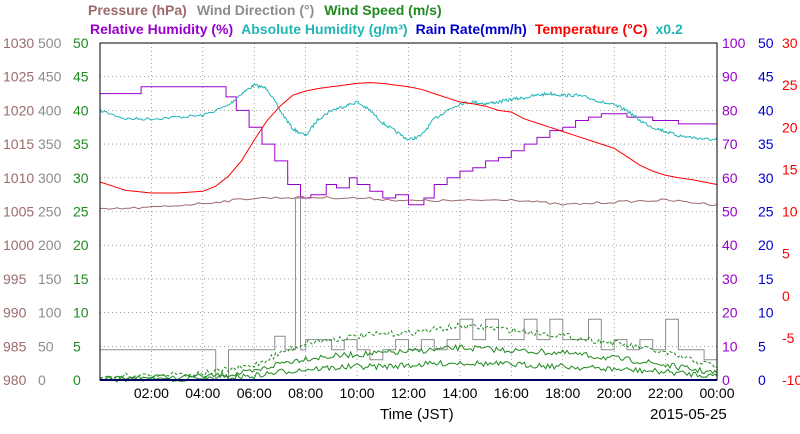 The width and height of the screenshot is (800, 434). Describe the element at coordinates (357, 393) in the screenshot. I see `x-tick-label: 10:00` at that location.